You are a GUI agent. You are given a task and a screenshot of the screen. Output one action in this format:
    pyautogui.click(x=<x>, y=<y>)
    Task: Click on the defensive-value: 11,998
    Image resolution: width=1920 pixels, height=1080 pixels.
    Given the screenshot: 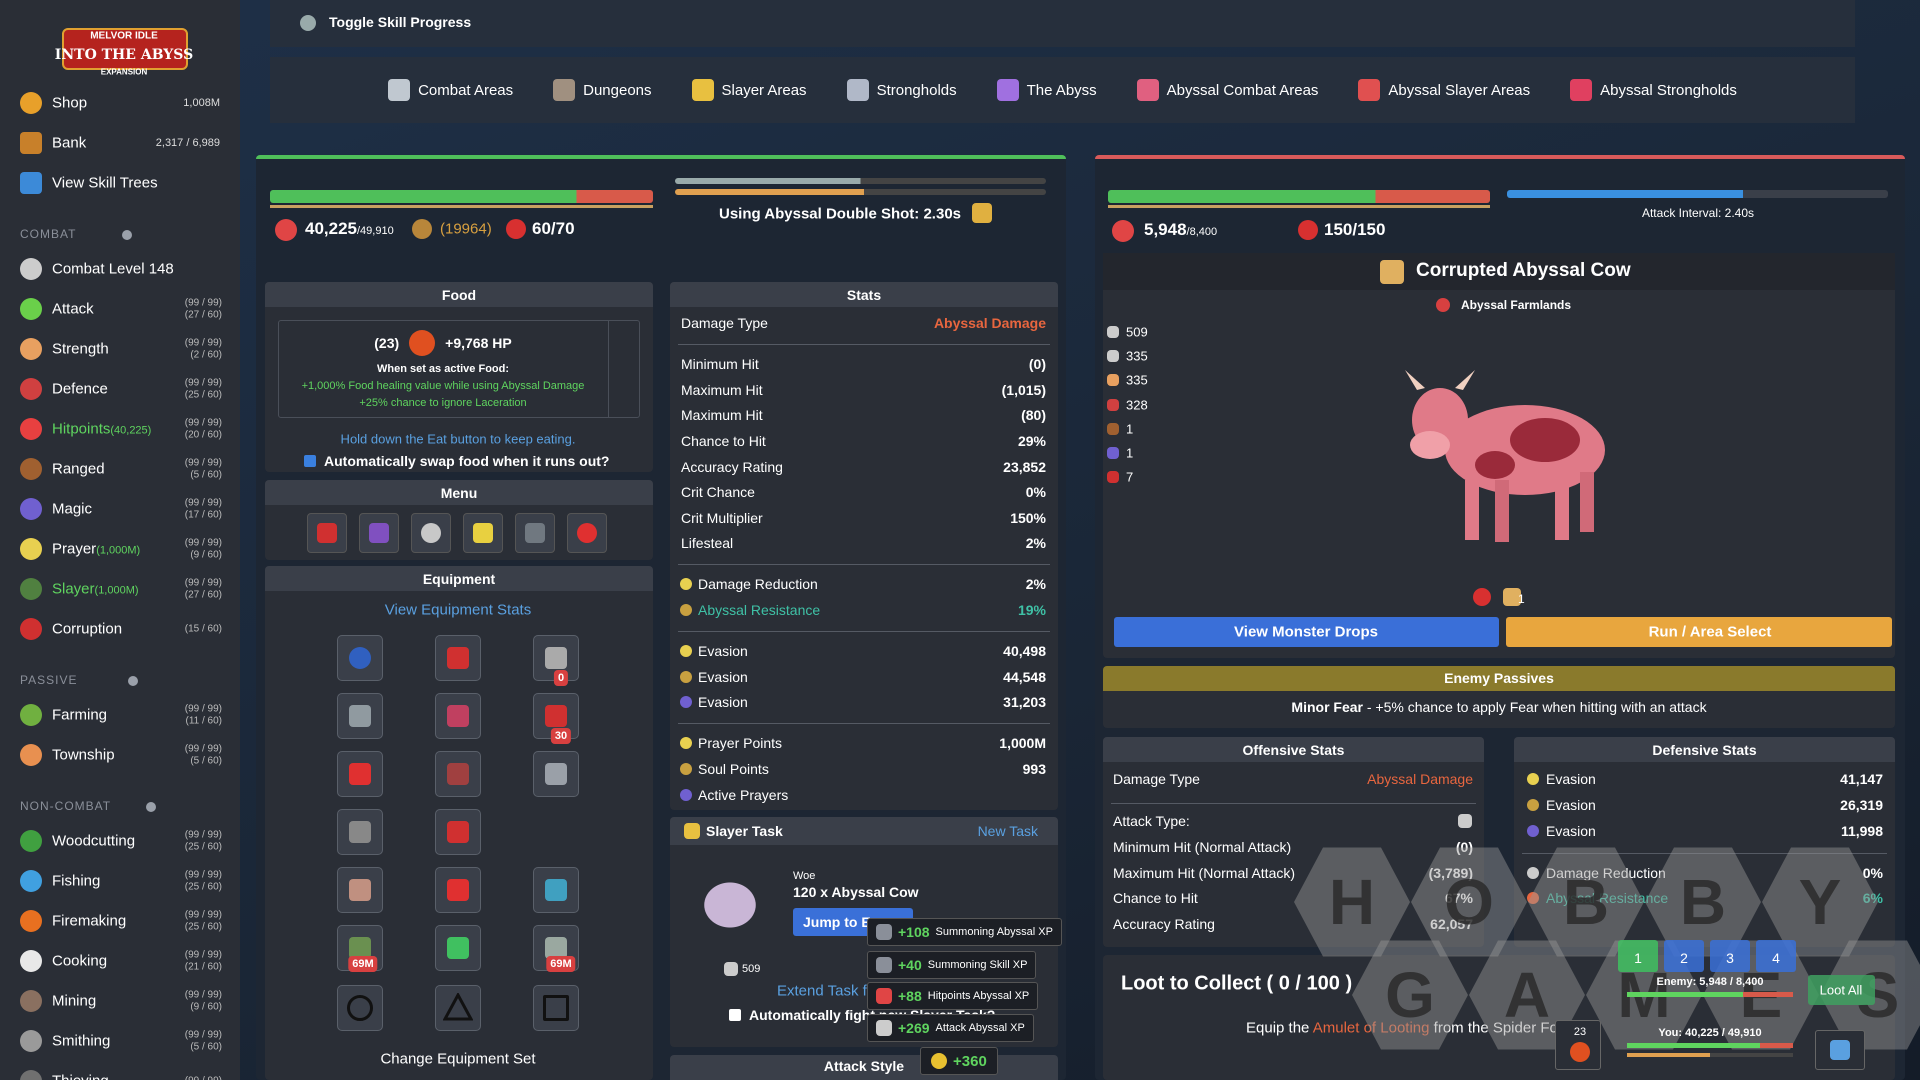 What is the action you would take?
    pyautogui.click(x=1861, y=831)
    